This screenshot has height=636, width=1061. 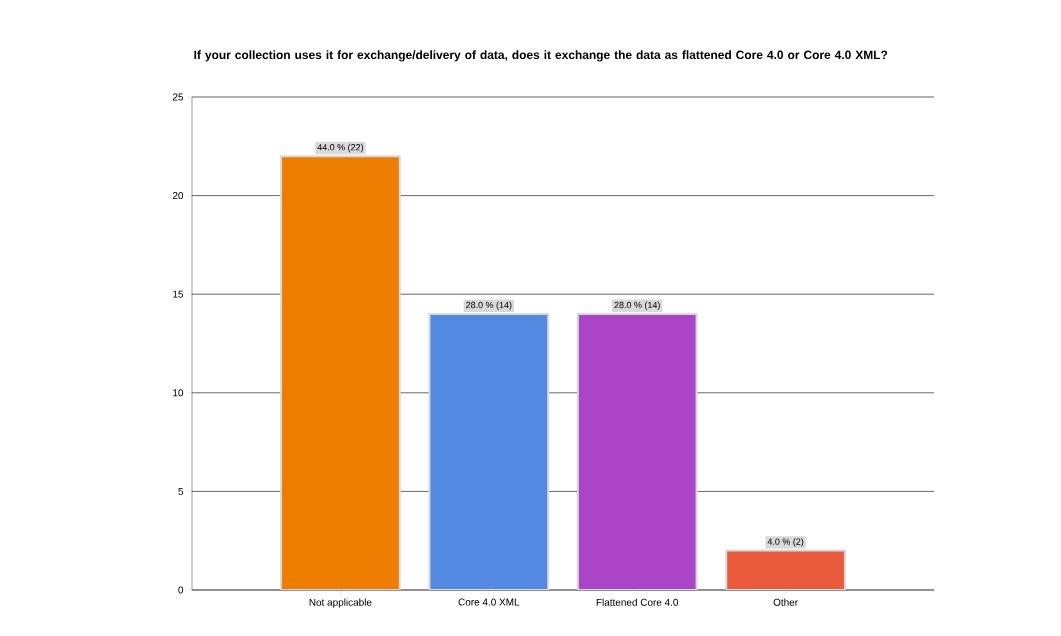 What do you see at coordinates (178, 97) in the screenshot?
I see `y-tick-label: 25` at bounding box center [178, 97].